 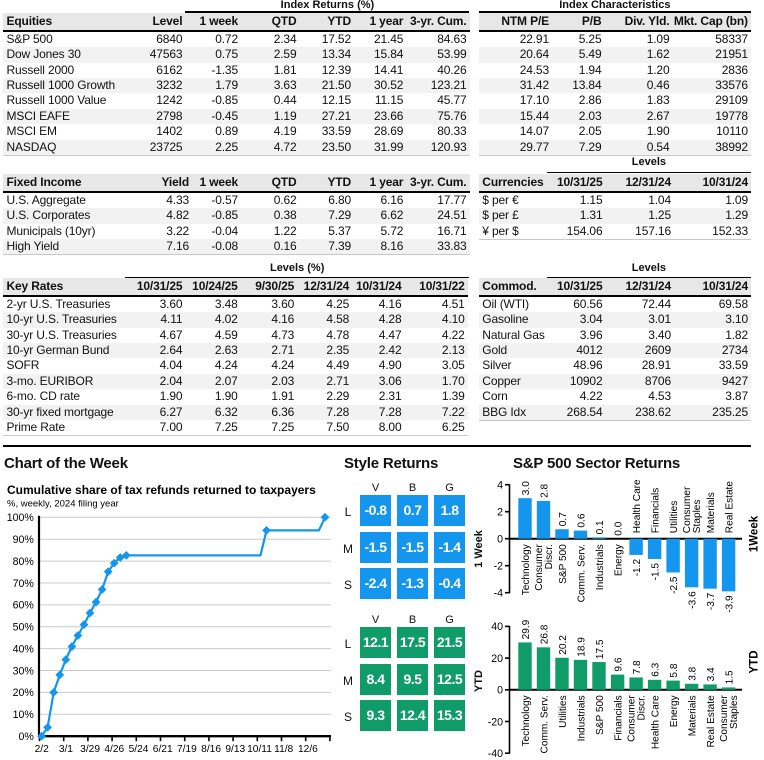 What do you see at coordinates (637, 568) in the screenshot?
I see `svg-text: -1.2` at bounding box center [637, 568].